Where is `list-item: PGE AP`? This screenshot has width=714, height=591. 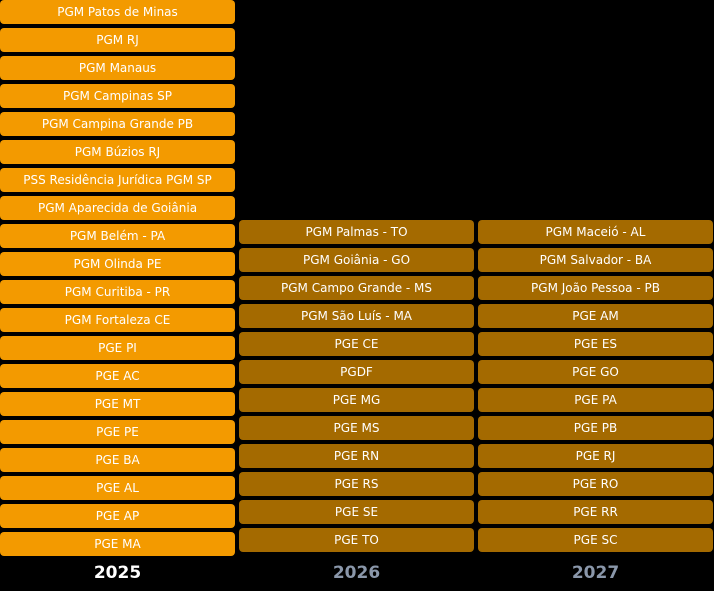 list-item: PGE AP is located at coordinates (117, 516).